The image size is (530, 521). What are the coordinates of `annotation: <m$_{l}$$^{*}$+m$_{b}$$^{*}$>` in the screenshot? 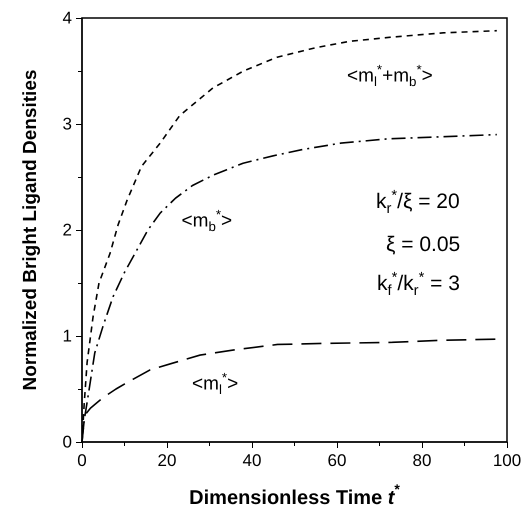 It's located at (390, 75).